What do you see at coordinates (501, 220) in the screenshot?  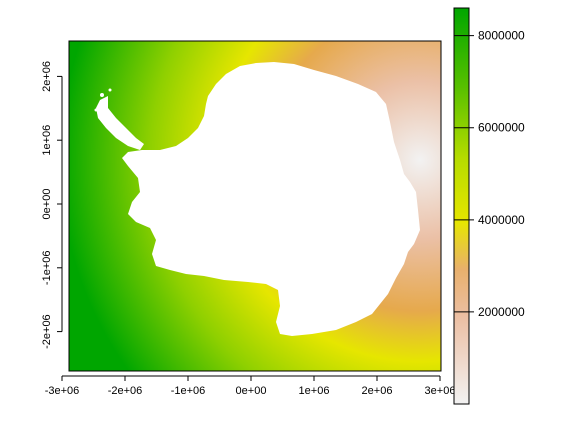 I see `colorbar-tick-label: 4000000` at bounding box center [501, 220].